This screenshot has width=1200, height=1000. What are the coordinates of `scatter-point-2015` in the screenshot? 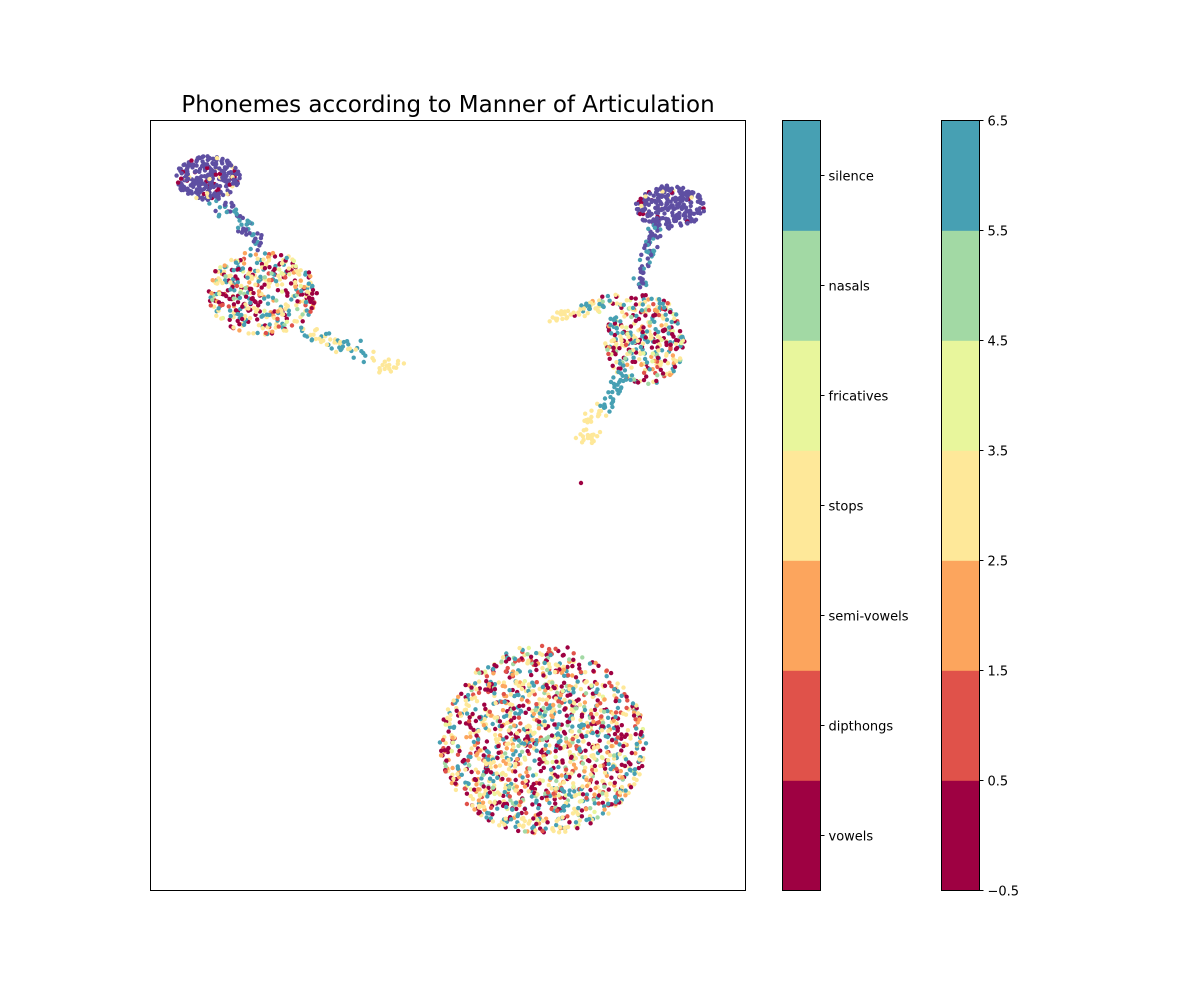 It's located at (274, 269).